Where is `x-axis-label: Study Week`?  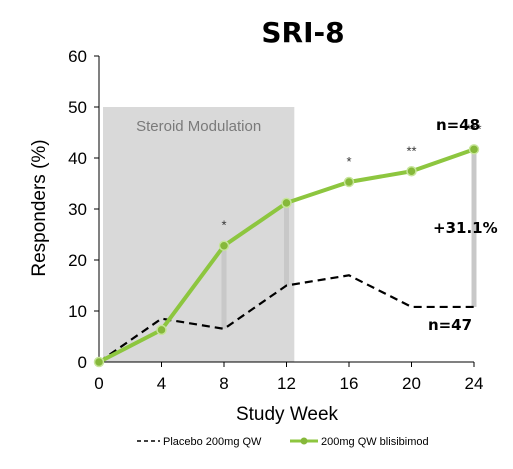
x-axis-label: Study Week is located at coordinates (287, 414).